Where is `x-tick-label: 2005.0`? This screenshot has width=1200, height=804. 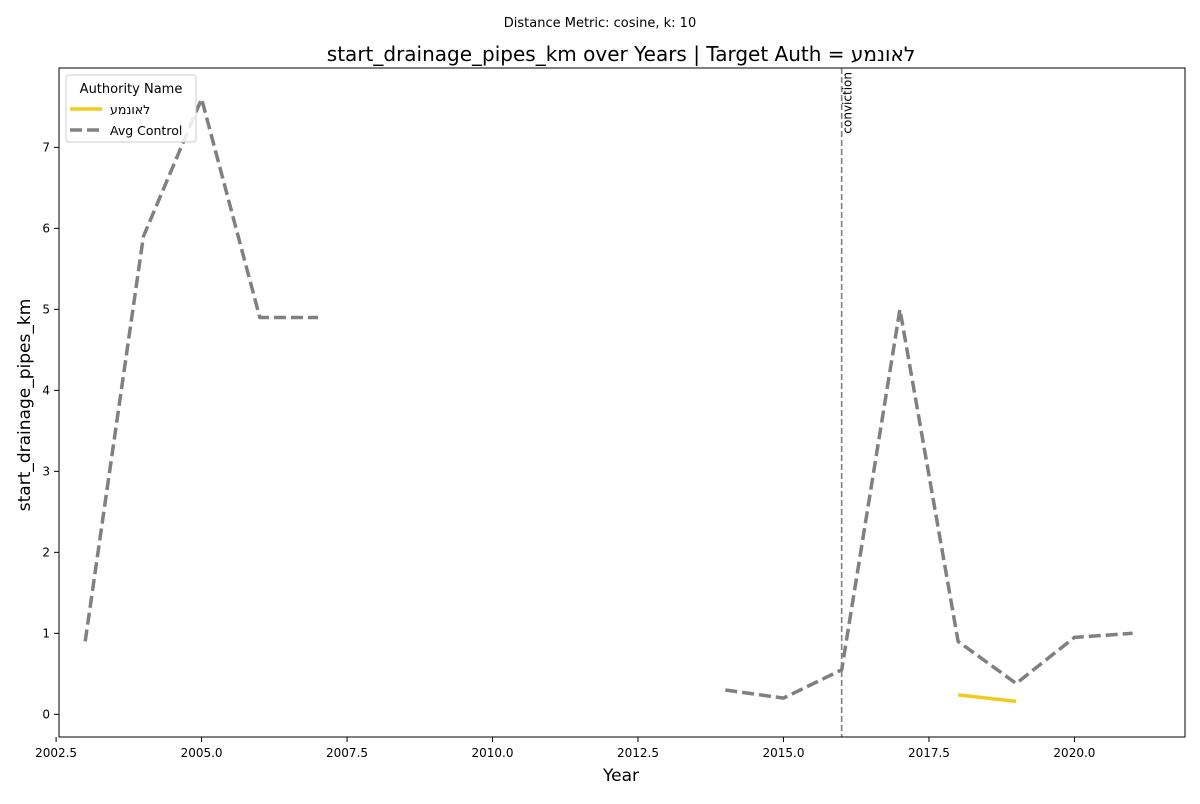 x-tick-label: 2005.0 is located at coordinates (202, 753).